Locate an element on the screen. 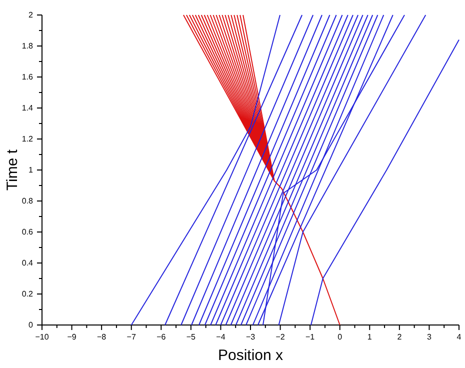 This screenshot has width=465, height=368. x-tick-label: −10 is located at coordinates (42, 337).